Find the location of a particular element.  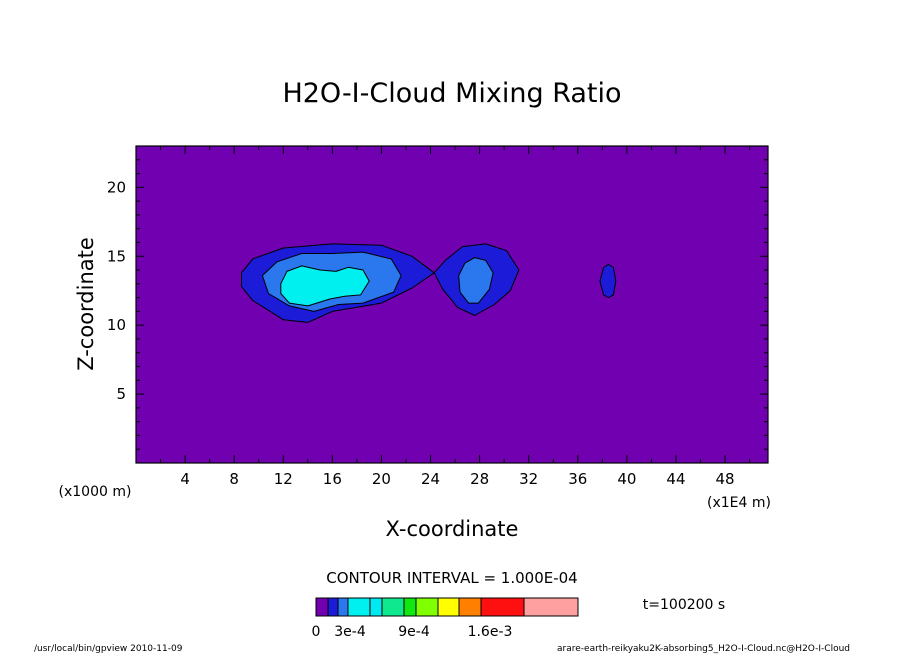

time-label: t=100200 s is located at coordinates (684, 605).